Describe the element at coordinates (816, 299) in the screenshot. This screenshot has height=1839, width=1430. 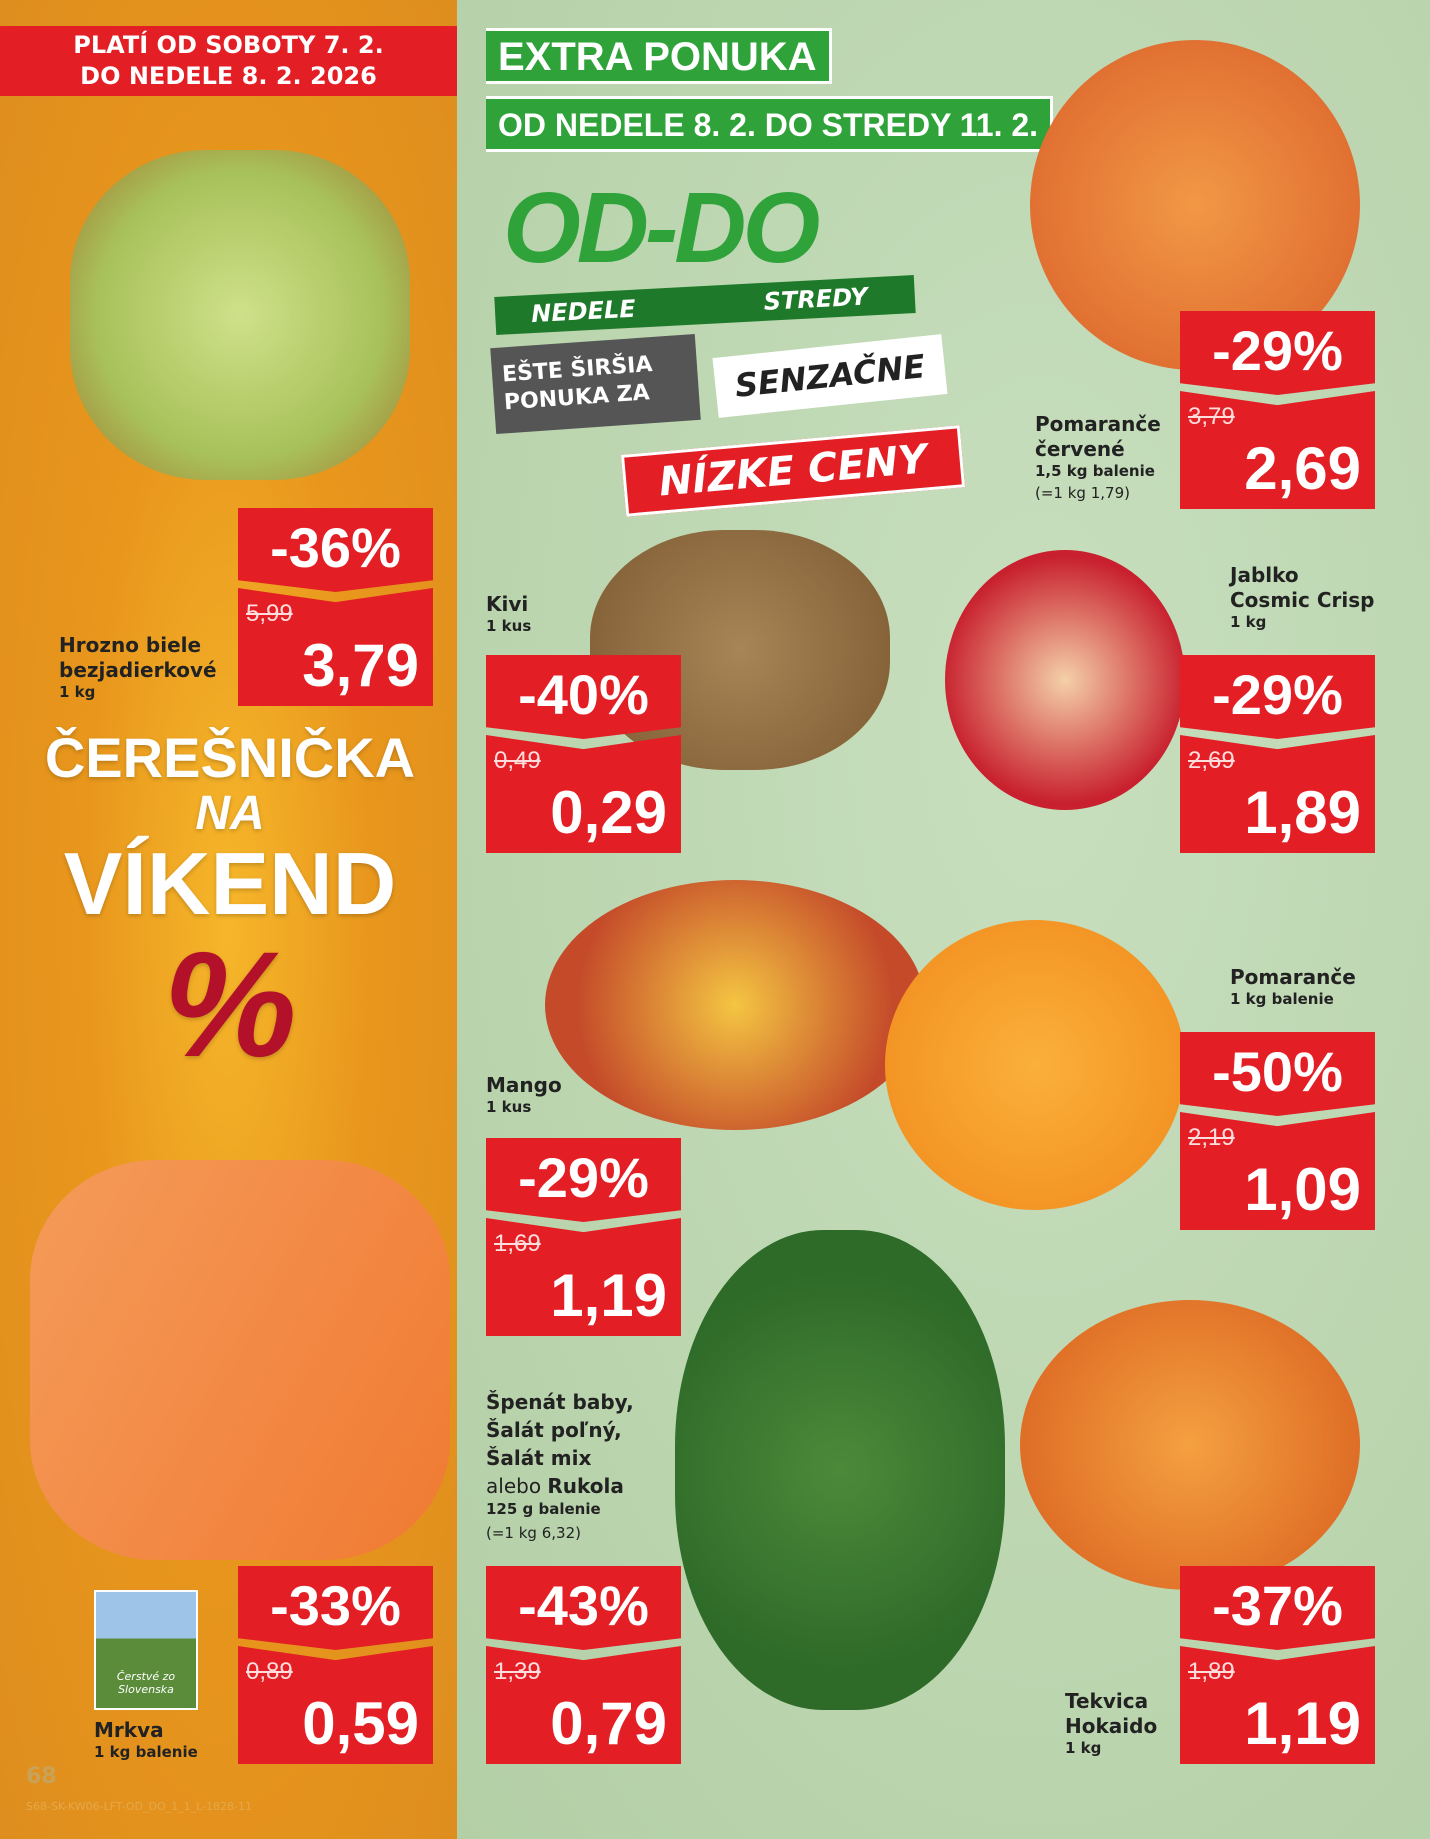
I see `logo-to: STREDY` at that location.